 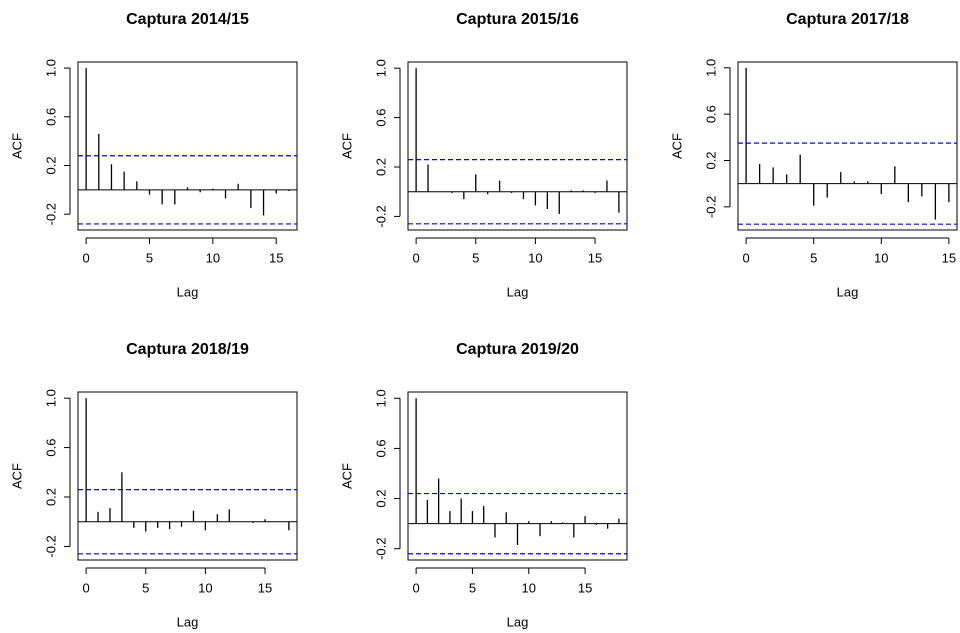 What do you see at coordinates (517, 349) in the screenshot?
I see `panel-title: Captura 2019/20` at bounding box center [517, 349].